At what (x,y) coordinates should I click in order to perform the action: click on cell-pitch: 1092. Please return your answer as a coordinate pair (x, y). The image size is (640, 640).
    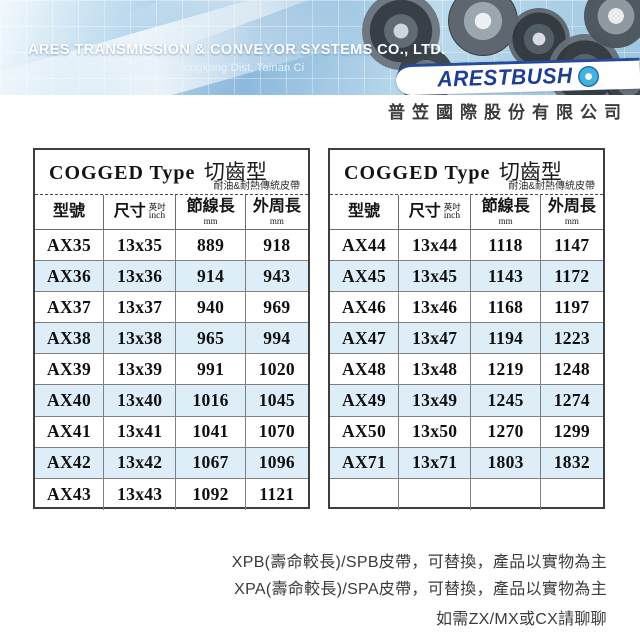
    Looking at the image, I should click on (211, 494).